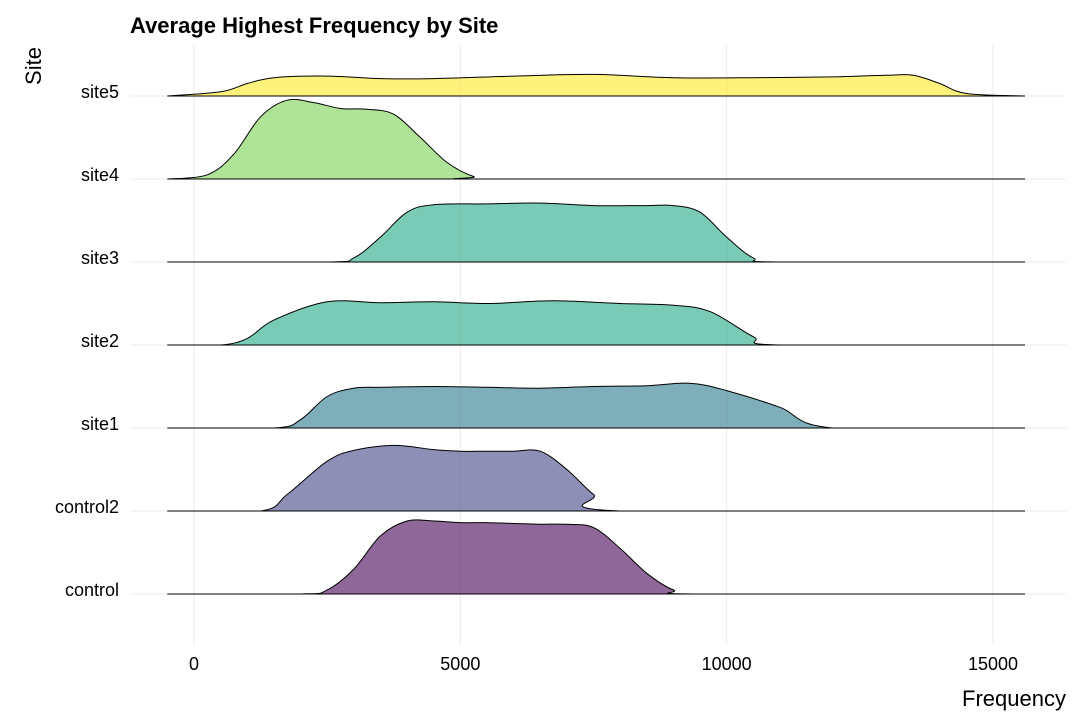 Image resolution: width=1090 pixels, height=725 pixels. I want to click on category-label: site4, so click(100, 175).